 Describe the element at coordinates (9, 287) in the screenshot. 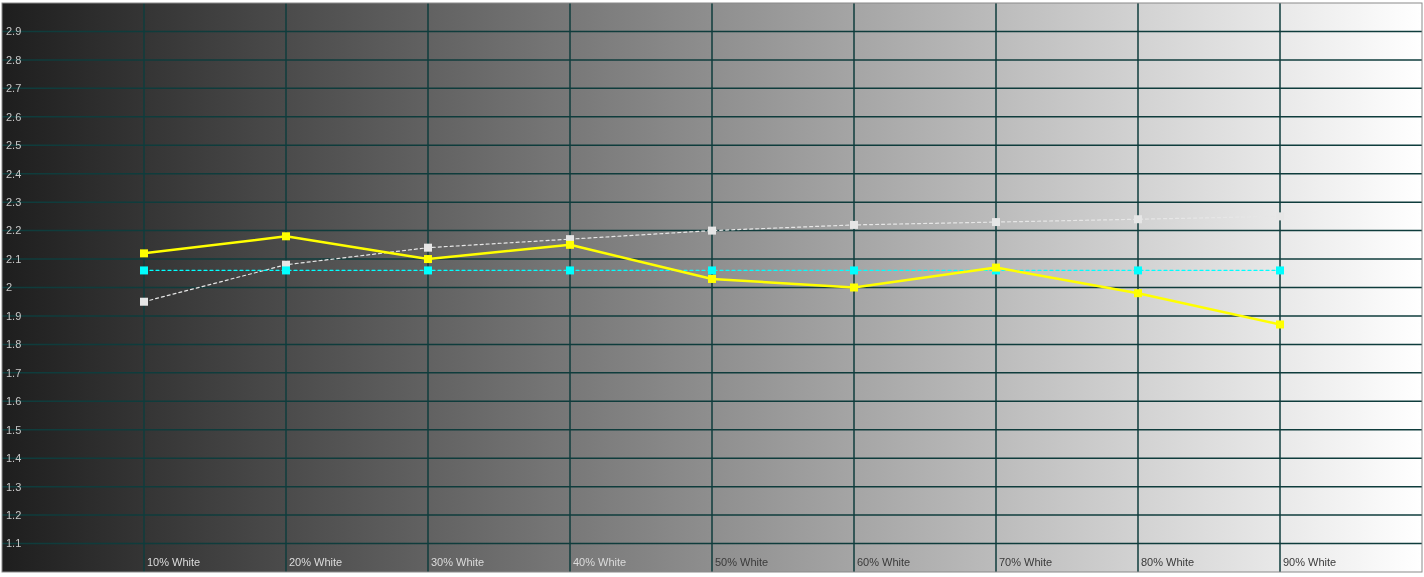

I see `y-tick-label: 2` at that location.